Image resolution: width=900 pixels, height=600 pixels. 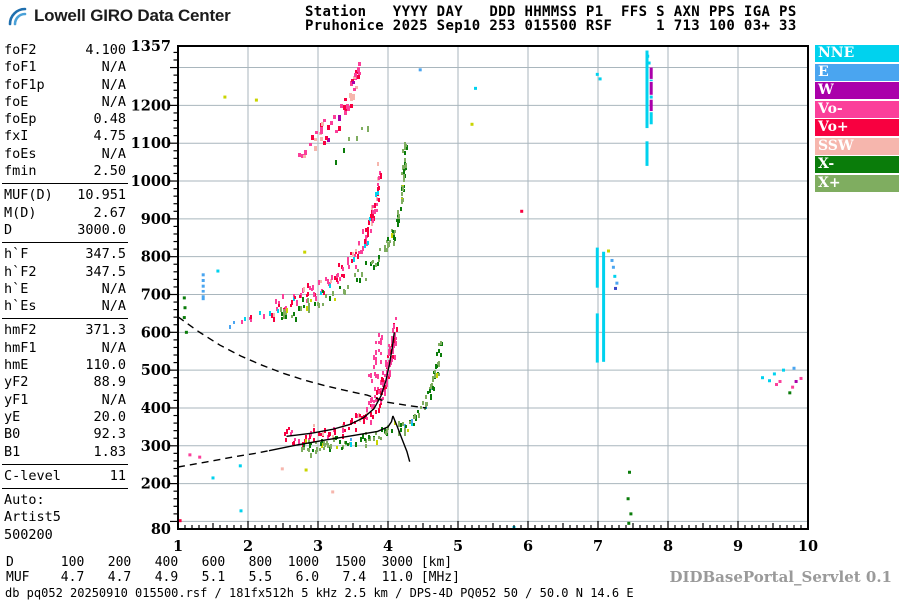 I want to click on svg-text: 2, so click(x=248, y=546).